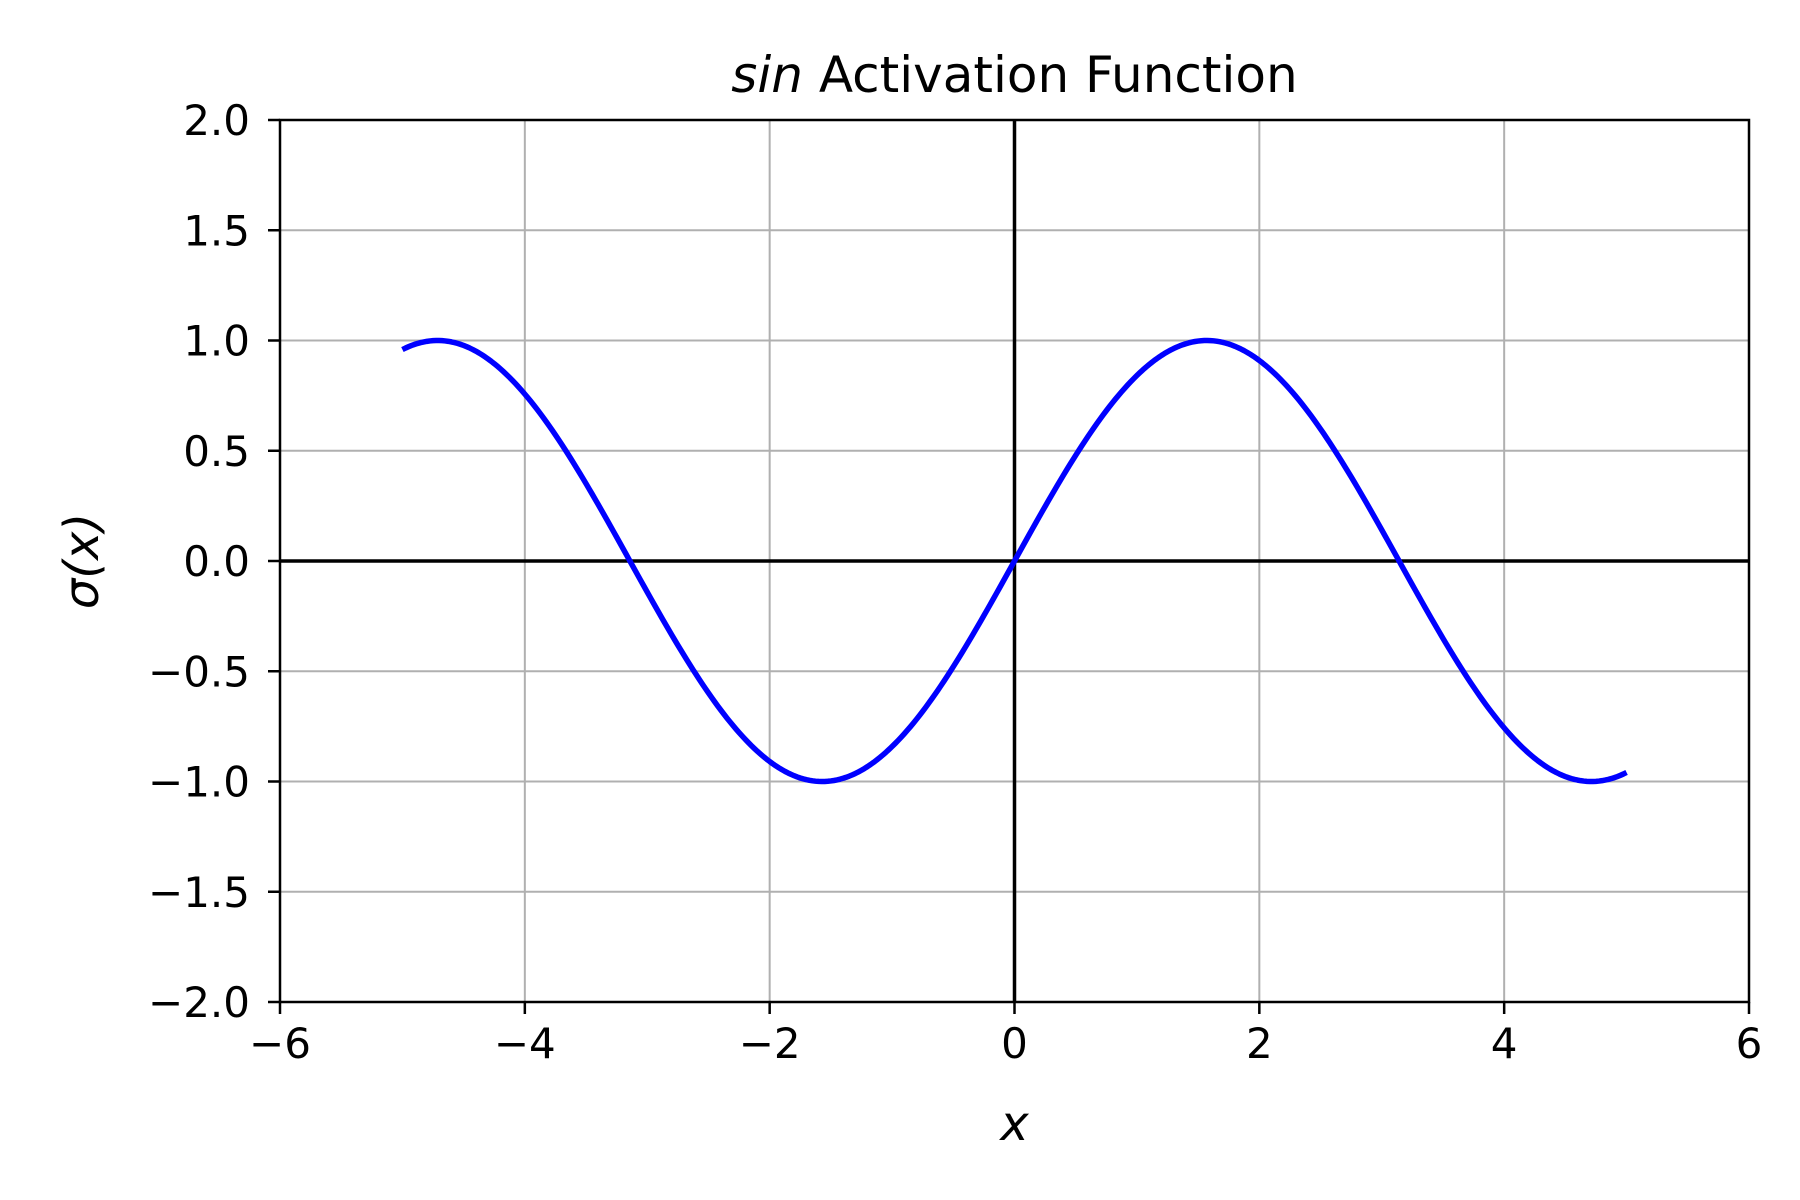  Describe the element at coordinates (1504, 1043) in the screenshot. I see `x-tick-label: 4` at that location.